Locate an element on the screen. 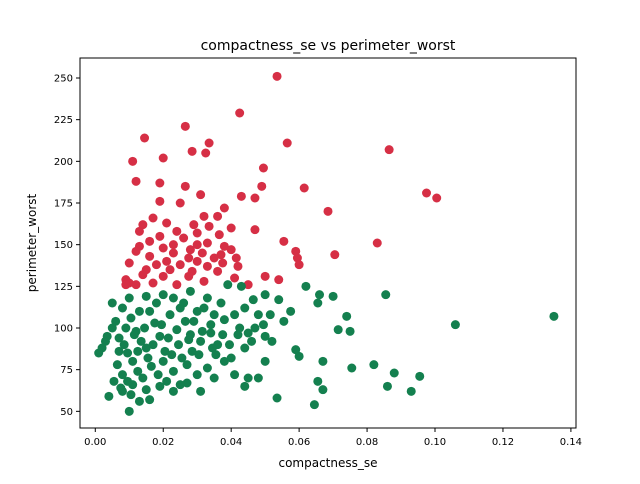  x-tick-label: 0.04 is located at coordinates (231, 442).